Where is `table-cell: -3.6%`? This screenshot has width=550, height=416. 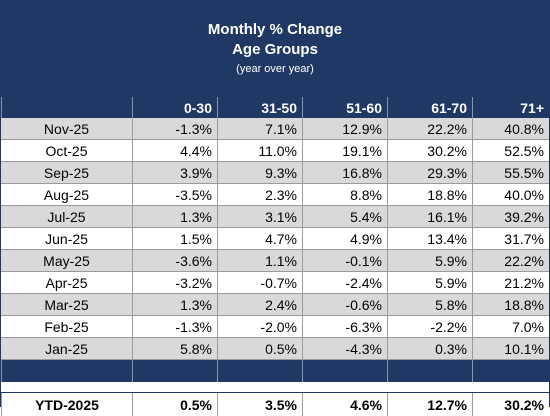 table-cell: -3.6% is located at coordinates (174, 260).